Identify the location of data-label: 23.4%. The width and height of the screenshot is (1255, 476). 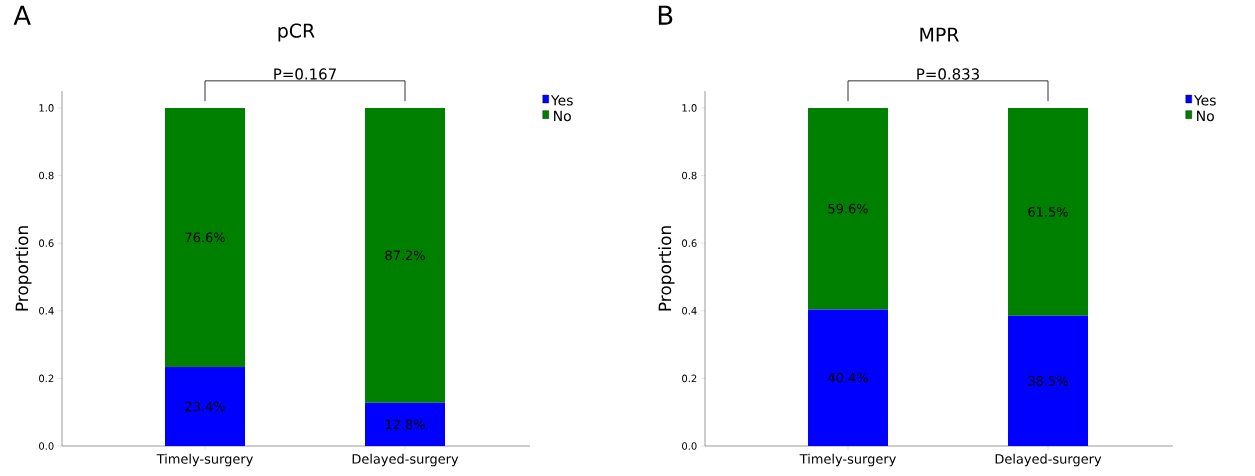
(205, 406).